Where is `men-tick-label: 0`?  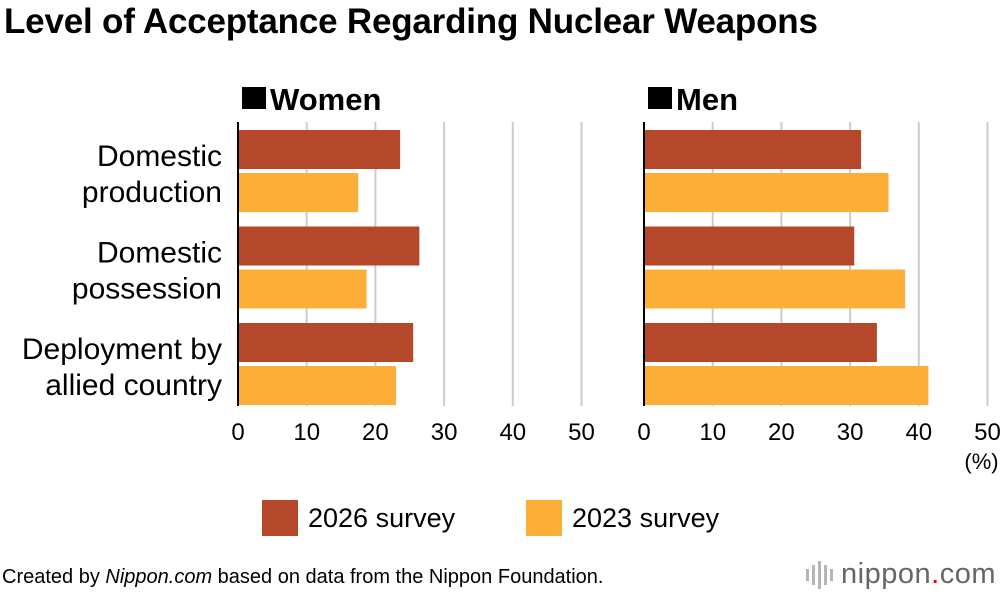 men-tick-label: 0 is located at coordinates (643, 432).